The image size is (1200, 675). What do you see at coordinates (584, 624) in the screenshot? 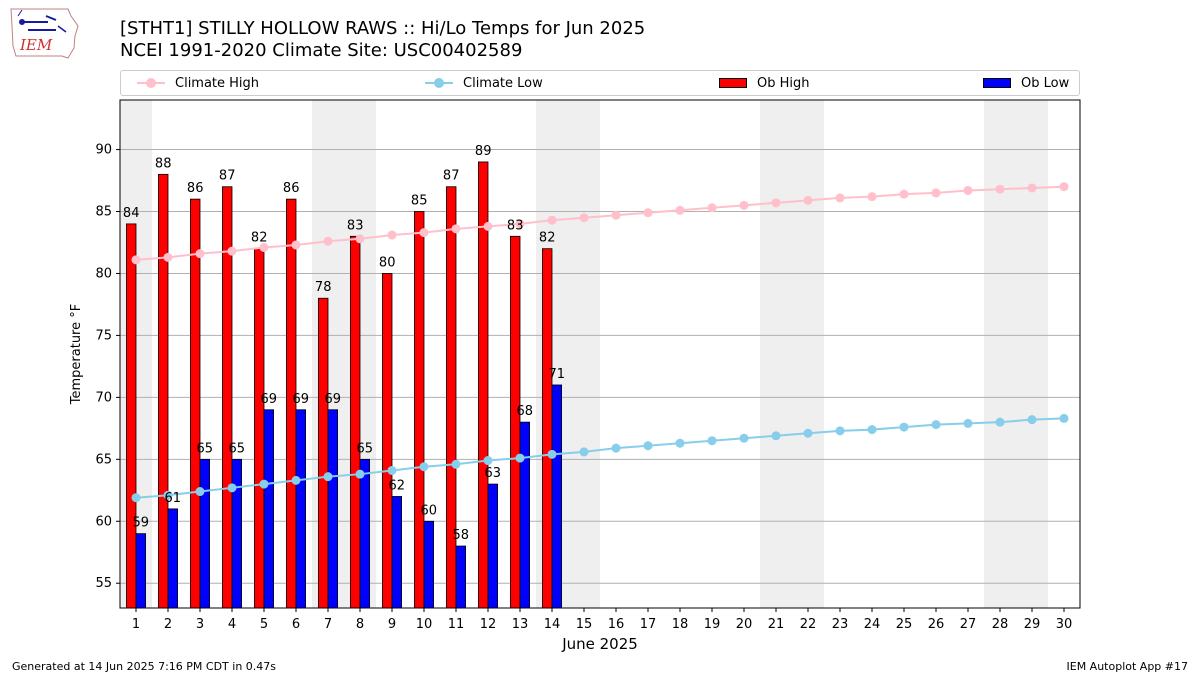
I see `x-tick-label: 15` at bounding box center [584, 624].